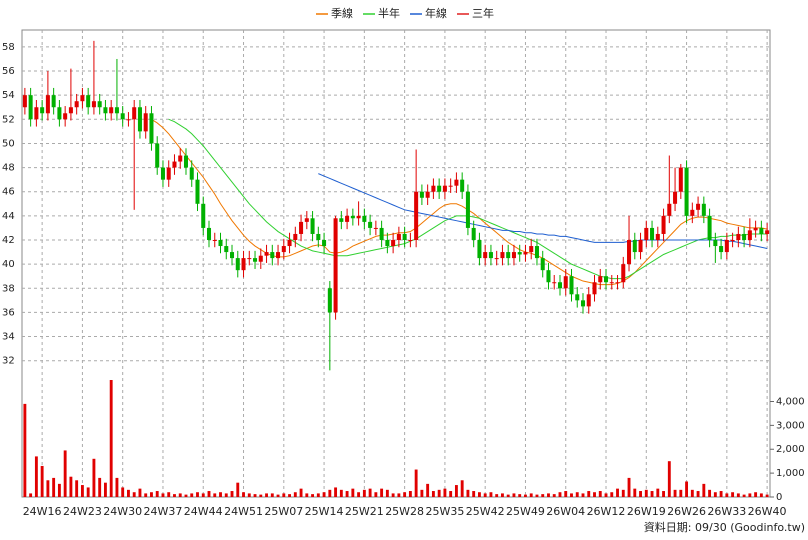 Image resolution: width=808 pixels, height=540 pixels. I want to click on legend-label: 年線, so click(436, 13).